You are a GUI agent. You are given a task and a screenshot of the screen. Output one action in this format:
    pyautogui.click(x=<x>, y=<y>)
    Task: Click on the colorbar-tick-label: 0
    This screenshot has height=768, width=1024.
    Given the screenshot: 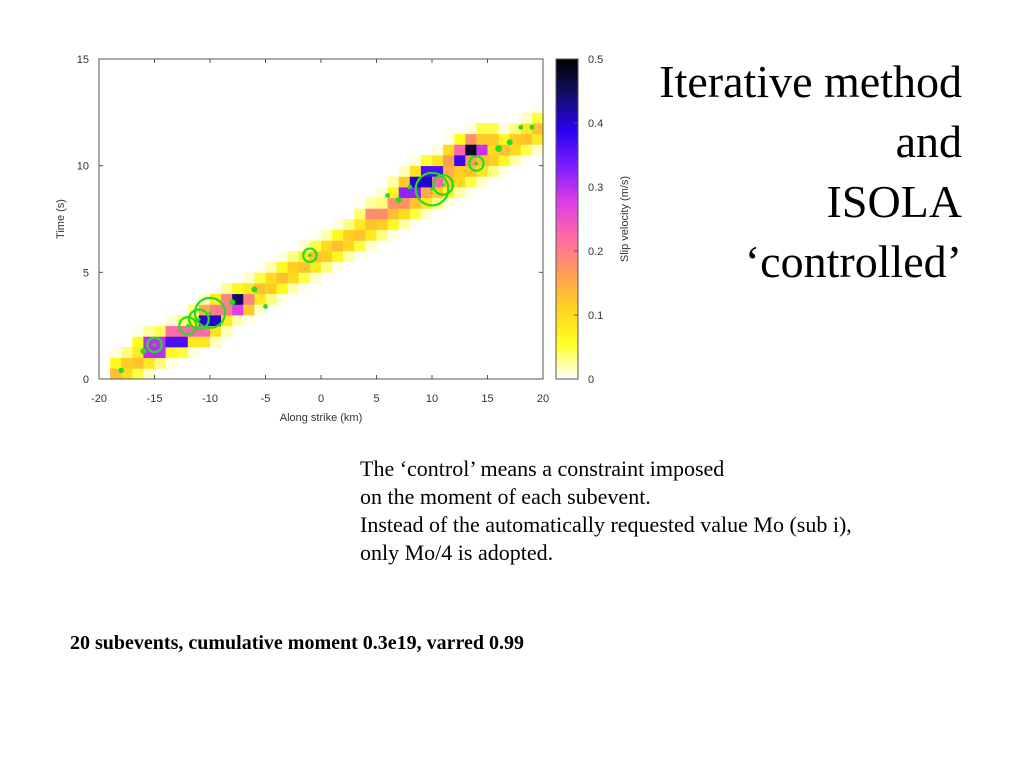 What is the action you would take?
    pyautogui.click(x=591, y=380)
    